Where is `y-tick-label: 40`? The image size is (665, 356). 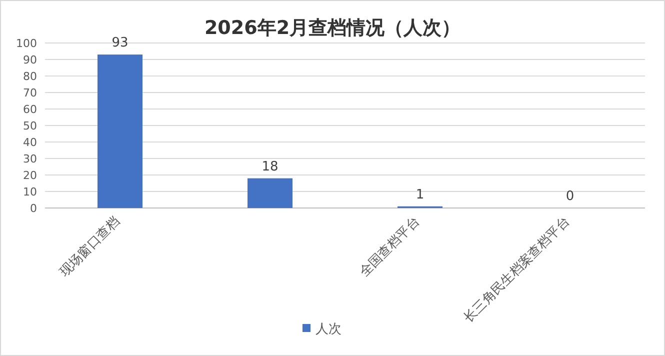
y-tick-label: 40 is located at coordinates (30, 142).